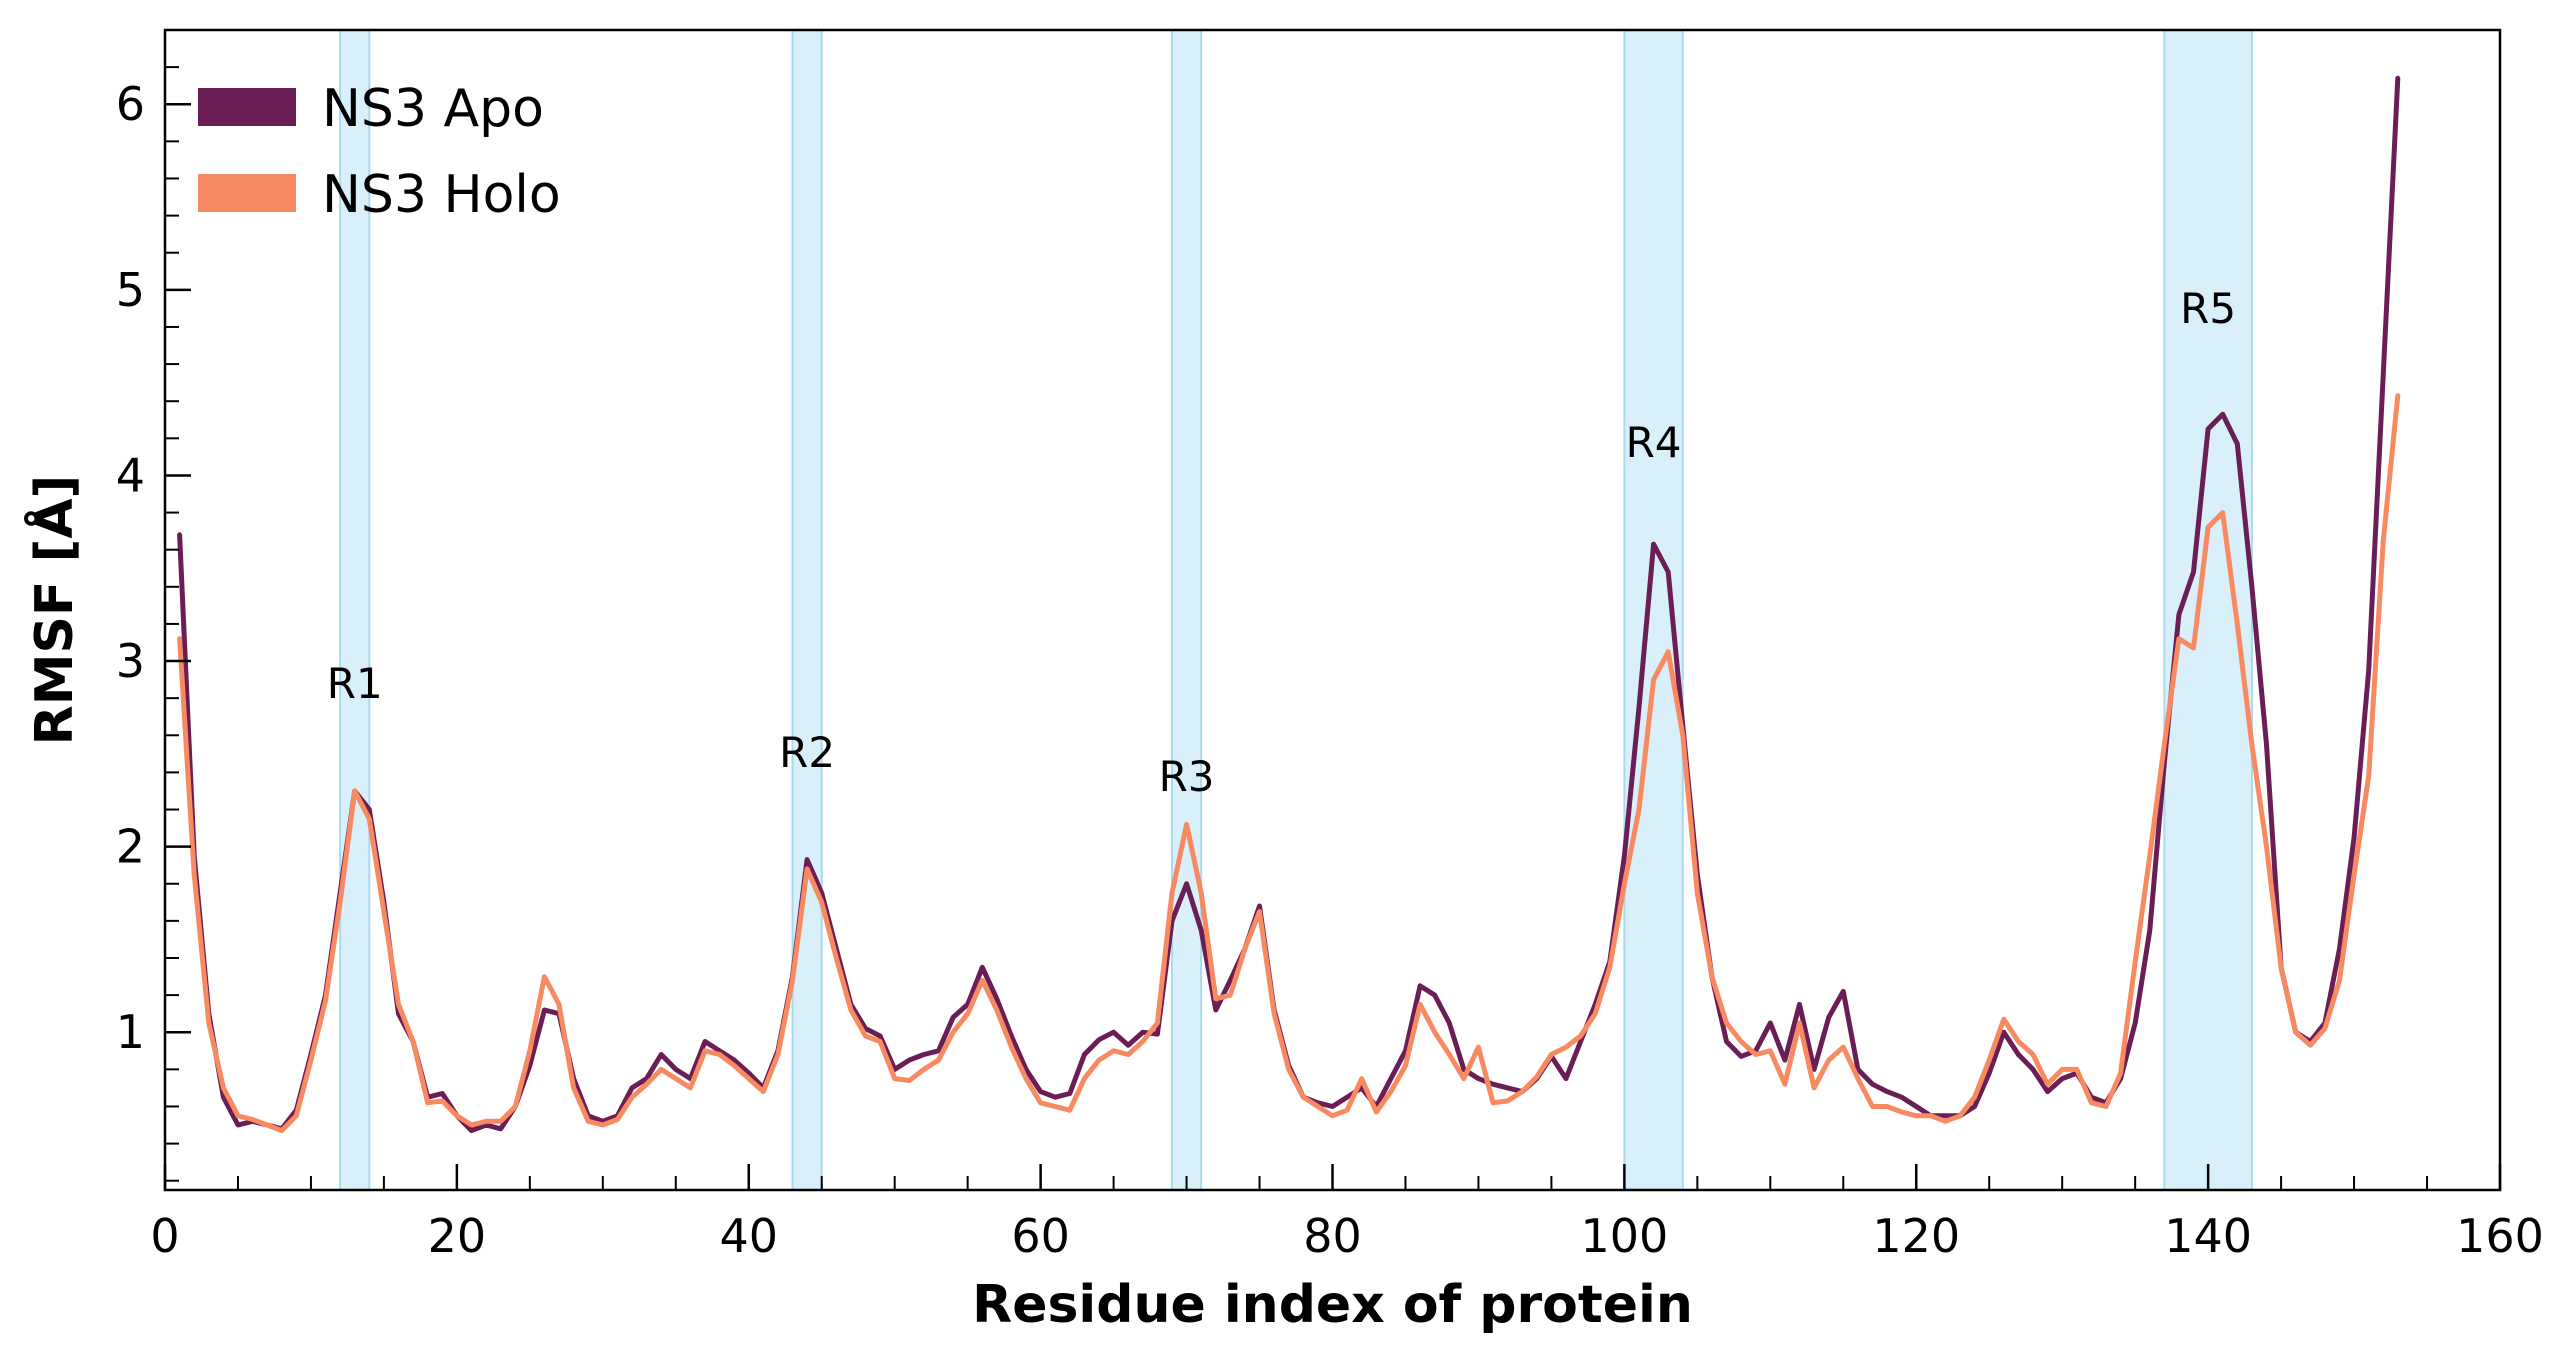  Describe the element at coordinates (379, 152) in the screenshot. I see `legend: NS3 Apo NS3 Holo` at that location.